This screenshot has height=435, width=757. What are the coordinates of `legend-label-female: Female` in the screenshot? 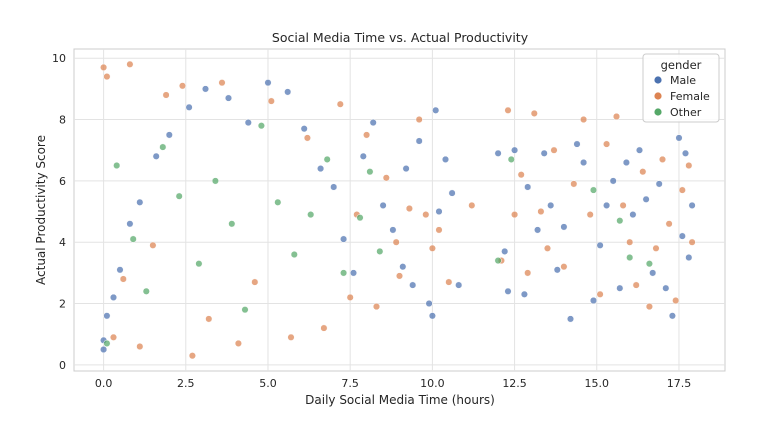 It's located at (690, 96).